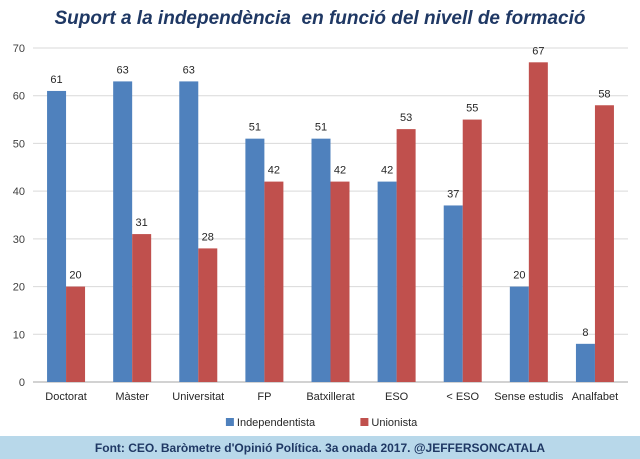 This screenshot has width=640, height=459. I want to click on x-tick-label: Màster, so click(132, 397).